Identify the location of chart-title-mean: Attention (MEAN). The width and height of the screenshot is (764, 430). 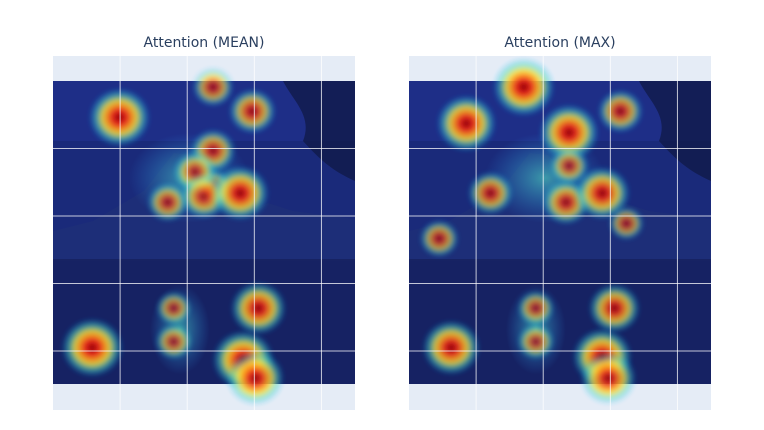
(204, 43).